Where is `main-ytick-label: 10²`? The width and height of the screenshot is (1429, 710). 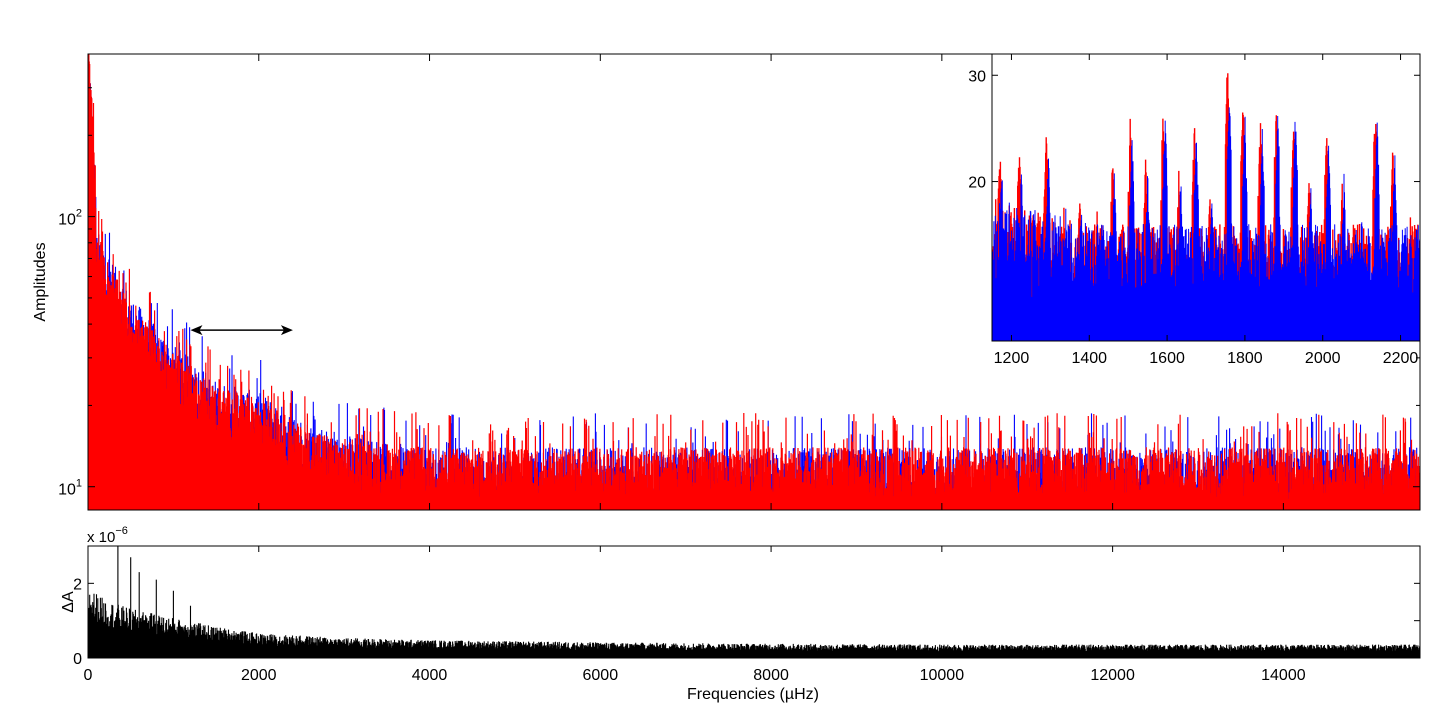 main-ytick-label: 10² is located at coordinates (70, 218).